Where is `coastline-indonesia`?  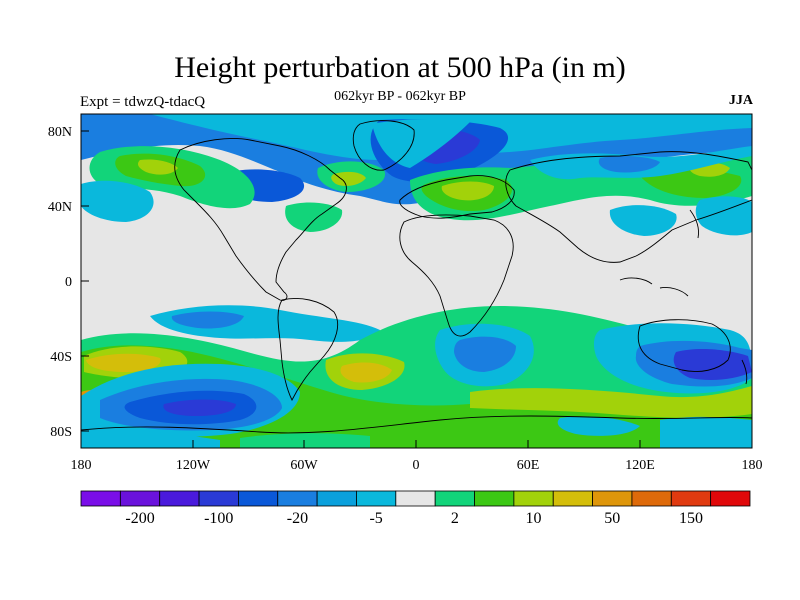 coastline-indonesia is located at coordinates (654, 287).